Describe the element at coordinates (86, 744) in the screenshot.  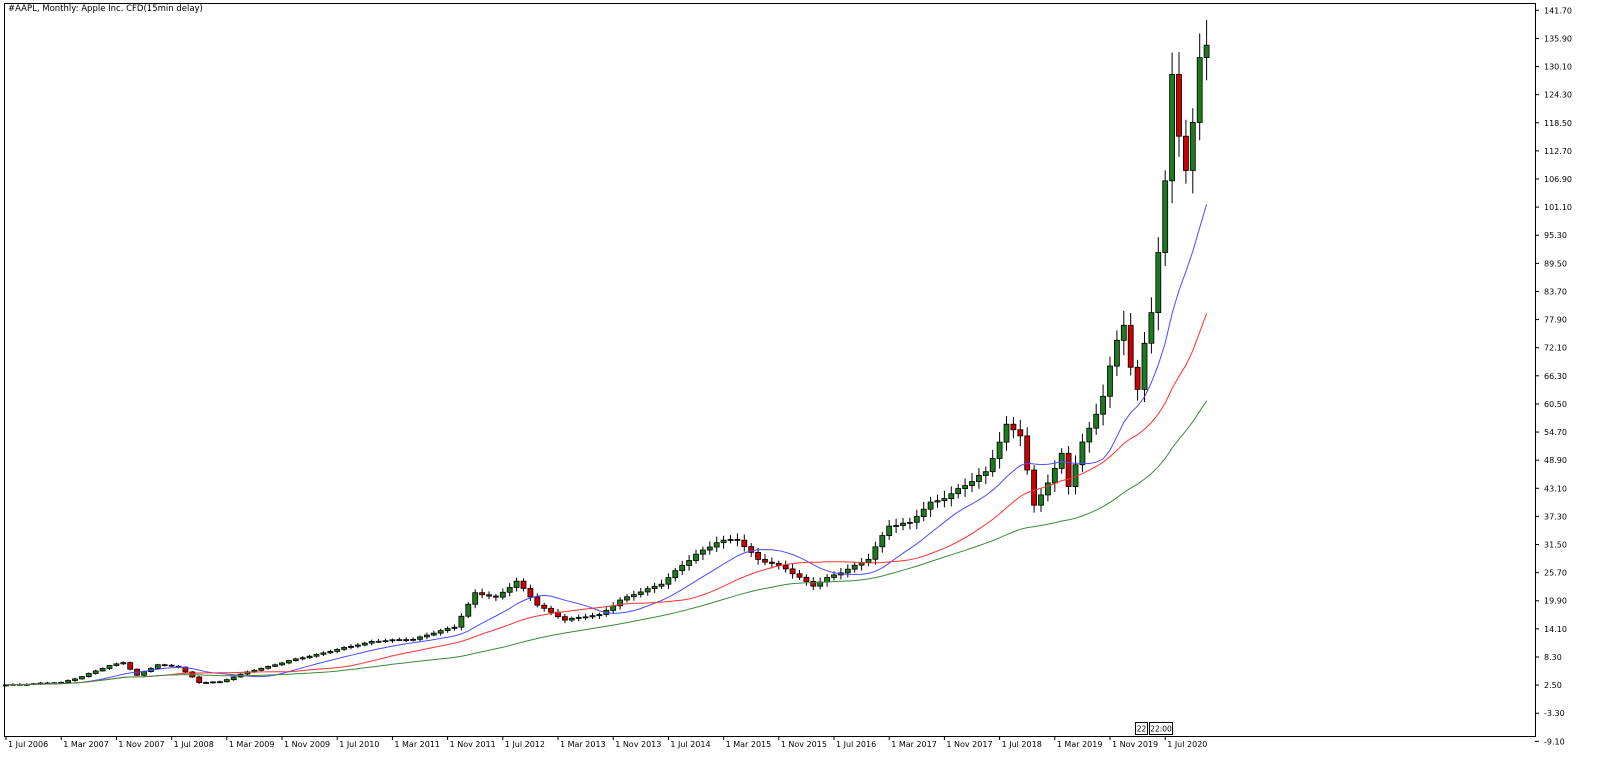
I see `x-tick-label: 1 Mar 2007` at that location.